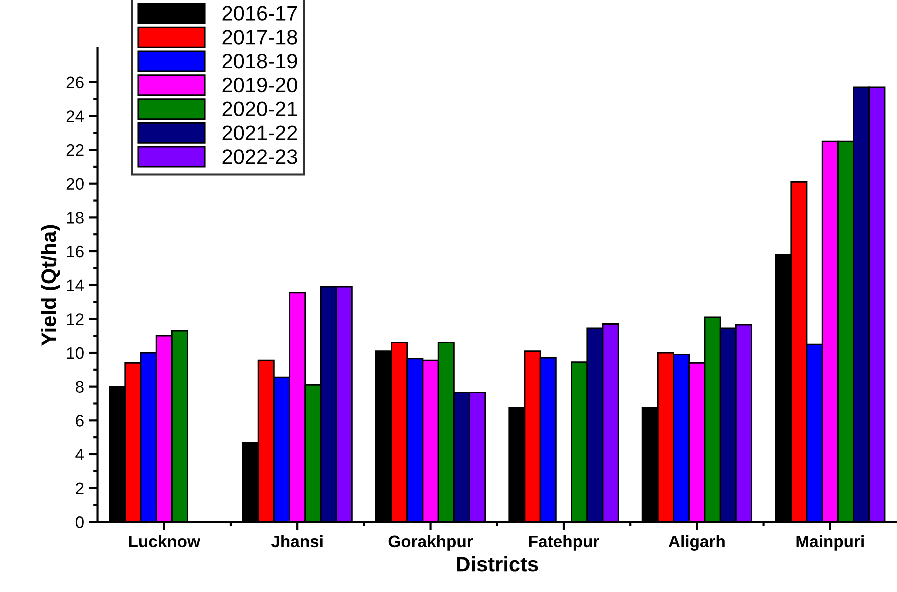 The width and height of the screenshot is (897, 592). What do you see at coordinates (80, 522) in the screenshot?
I see `y-tick-label: 0` at bounding box center [80, 522].